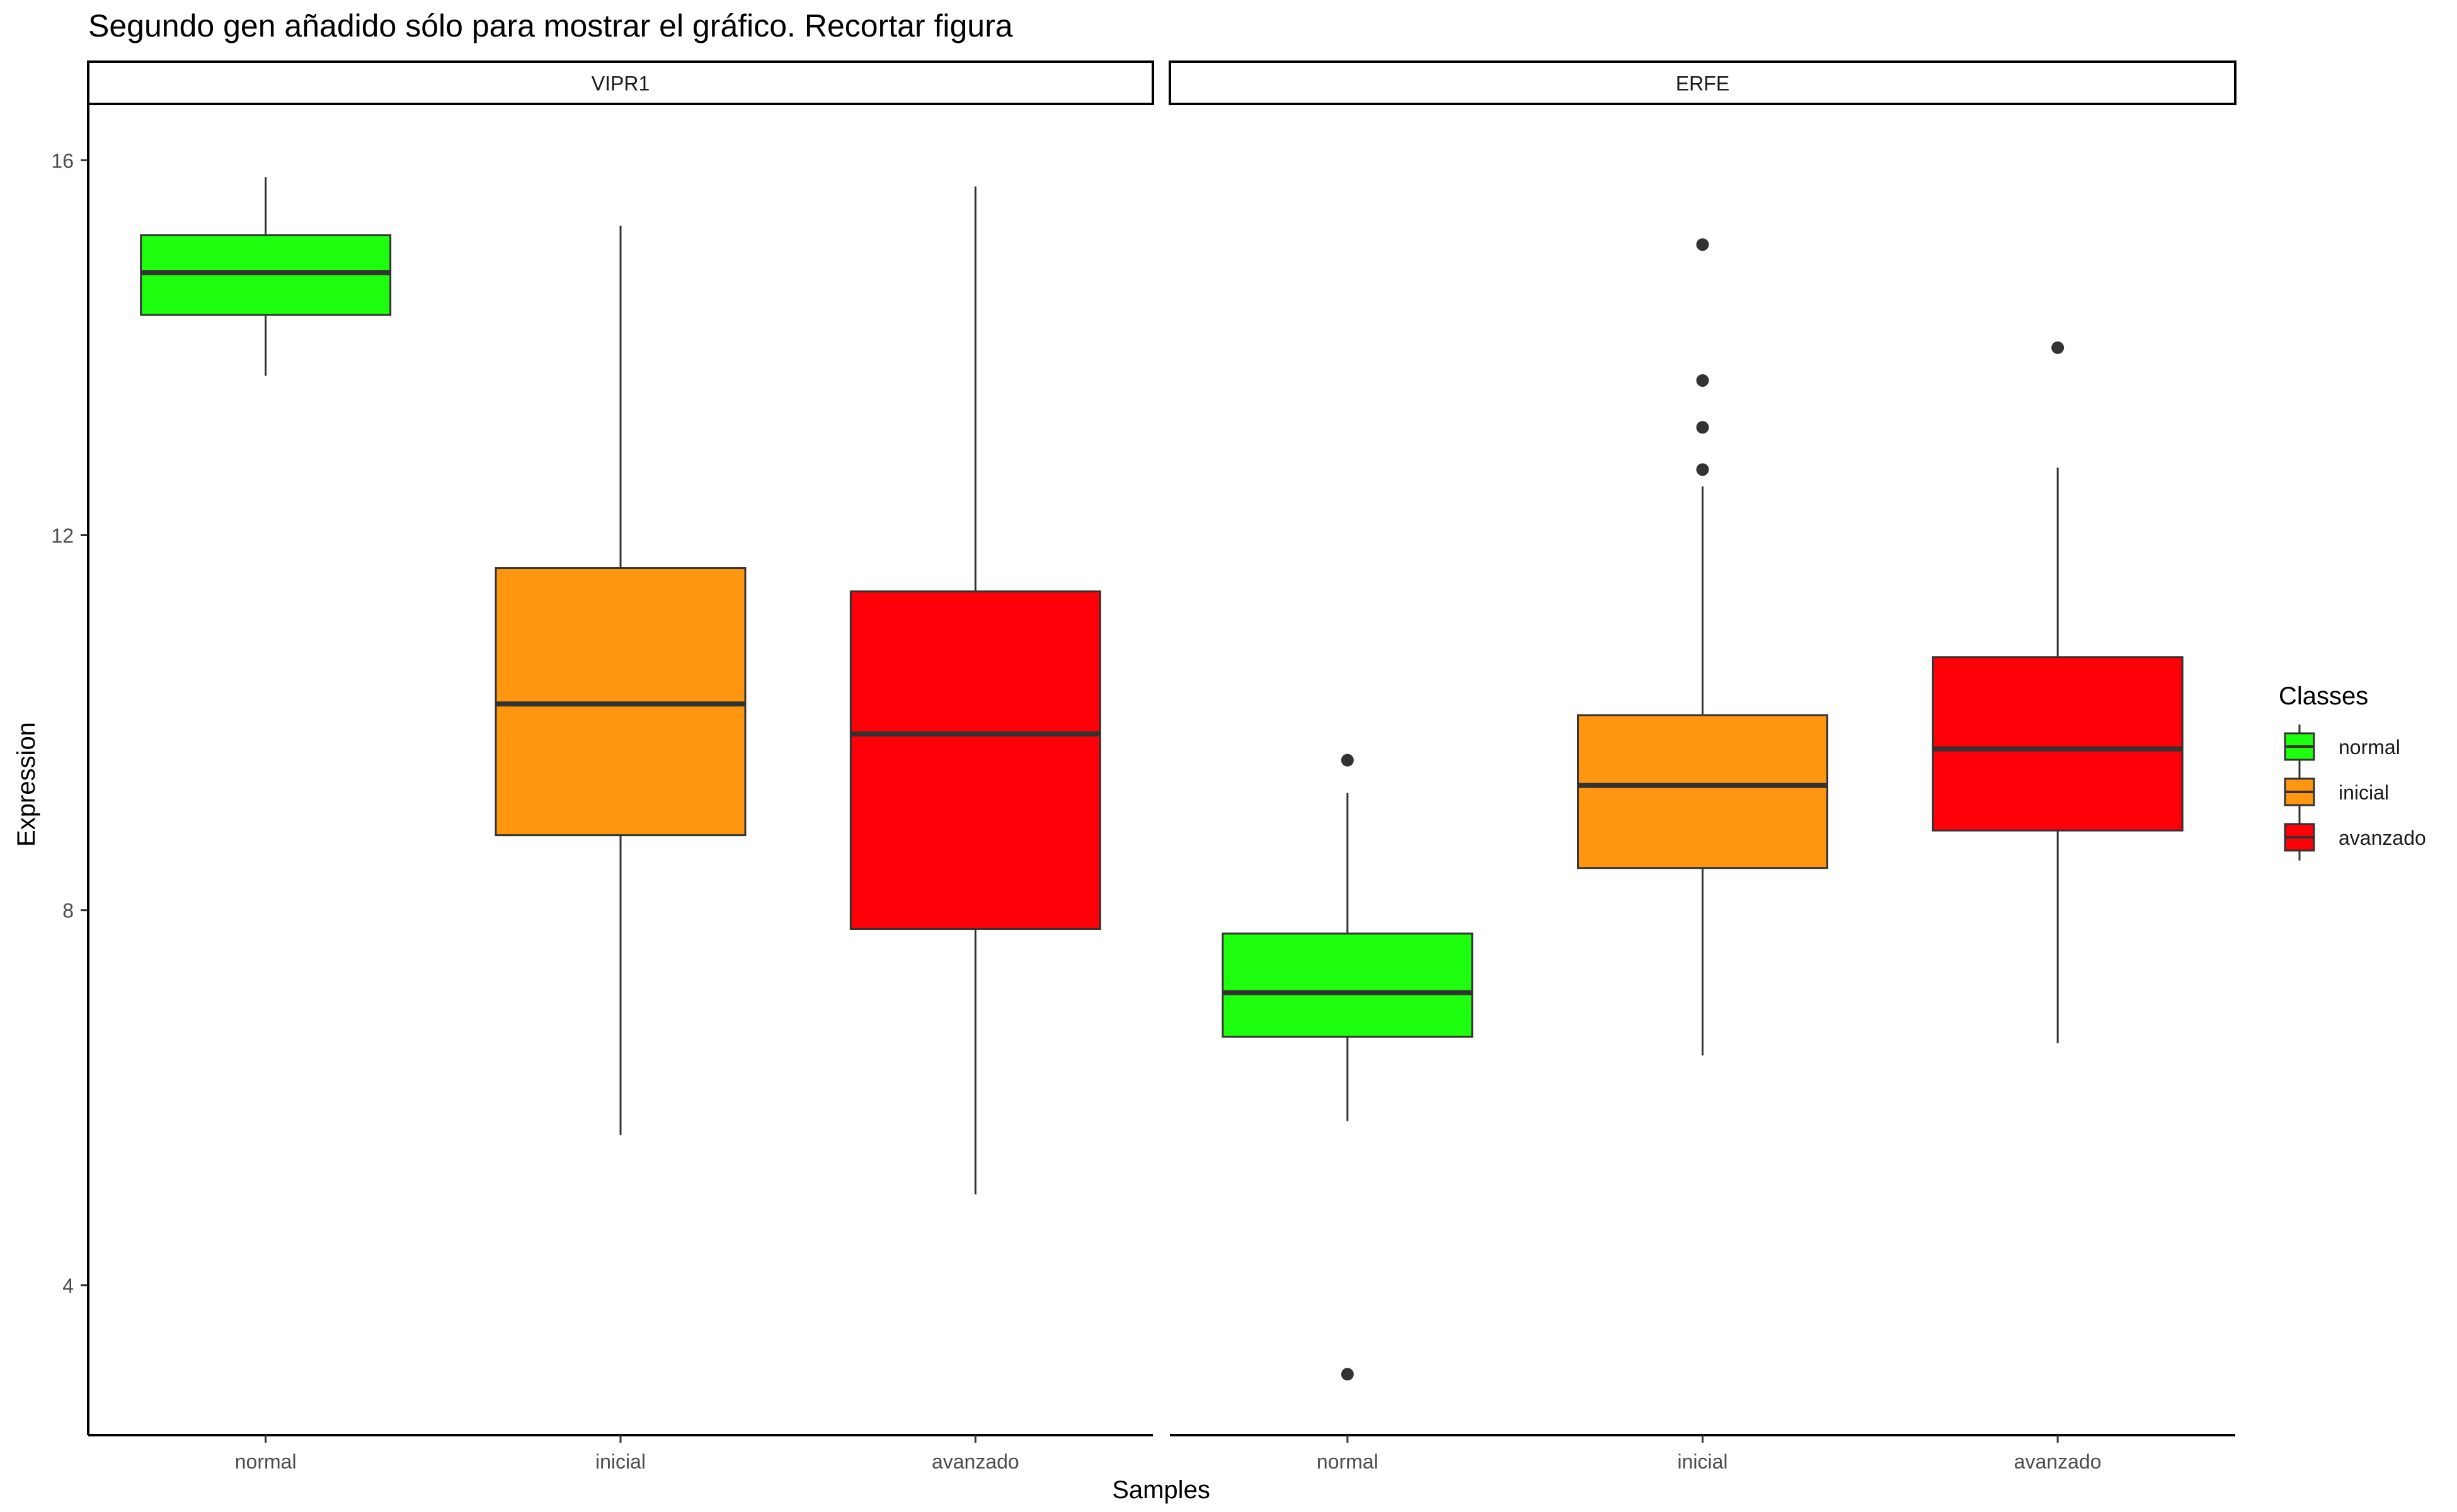 This screenshot has height=1512, width=2457. What do you see at coordinates (2369, 747) in the screenshot?
I see `legend-item-label: normal` at bounding box center [2369, 747].